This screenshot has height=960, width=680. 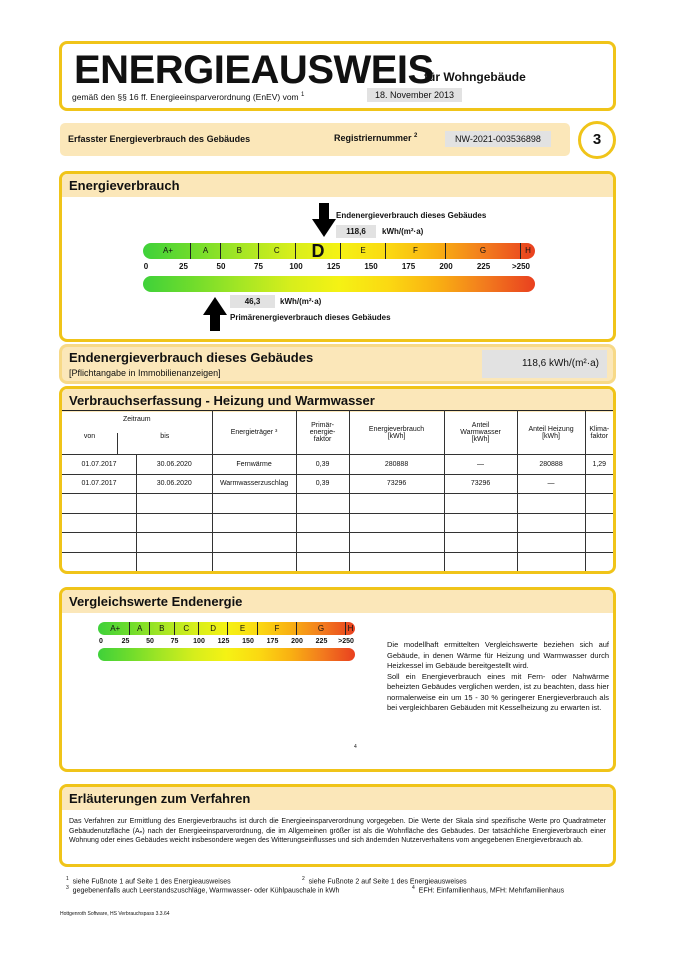 I want to click on hot-water-header: Anteil Warmwasser [kWh], so click(x=480, y=432).